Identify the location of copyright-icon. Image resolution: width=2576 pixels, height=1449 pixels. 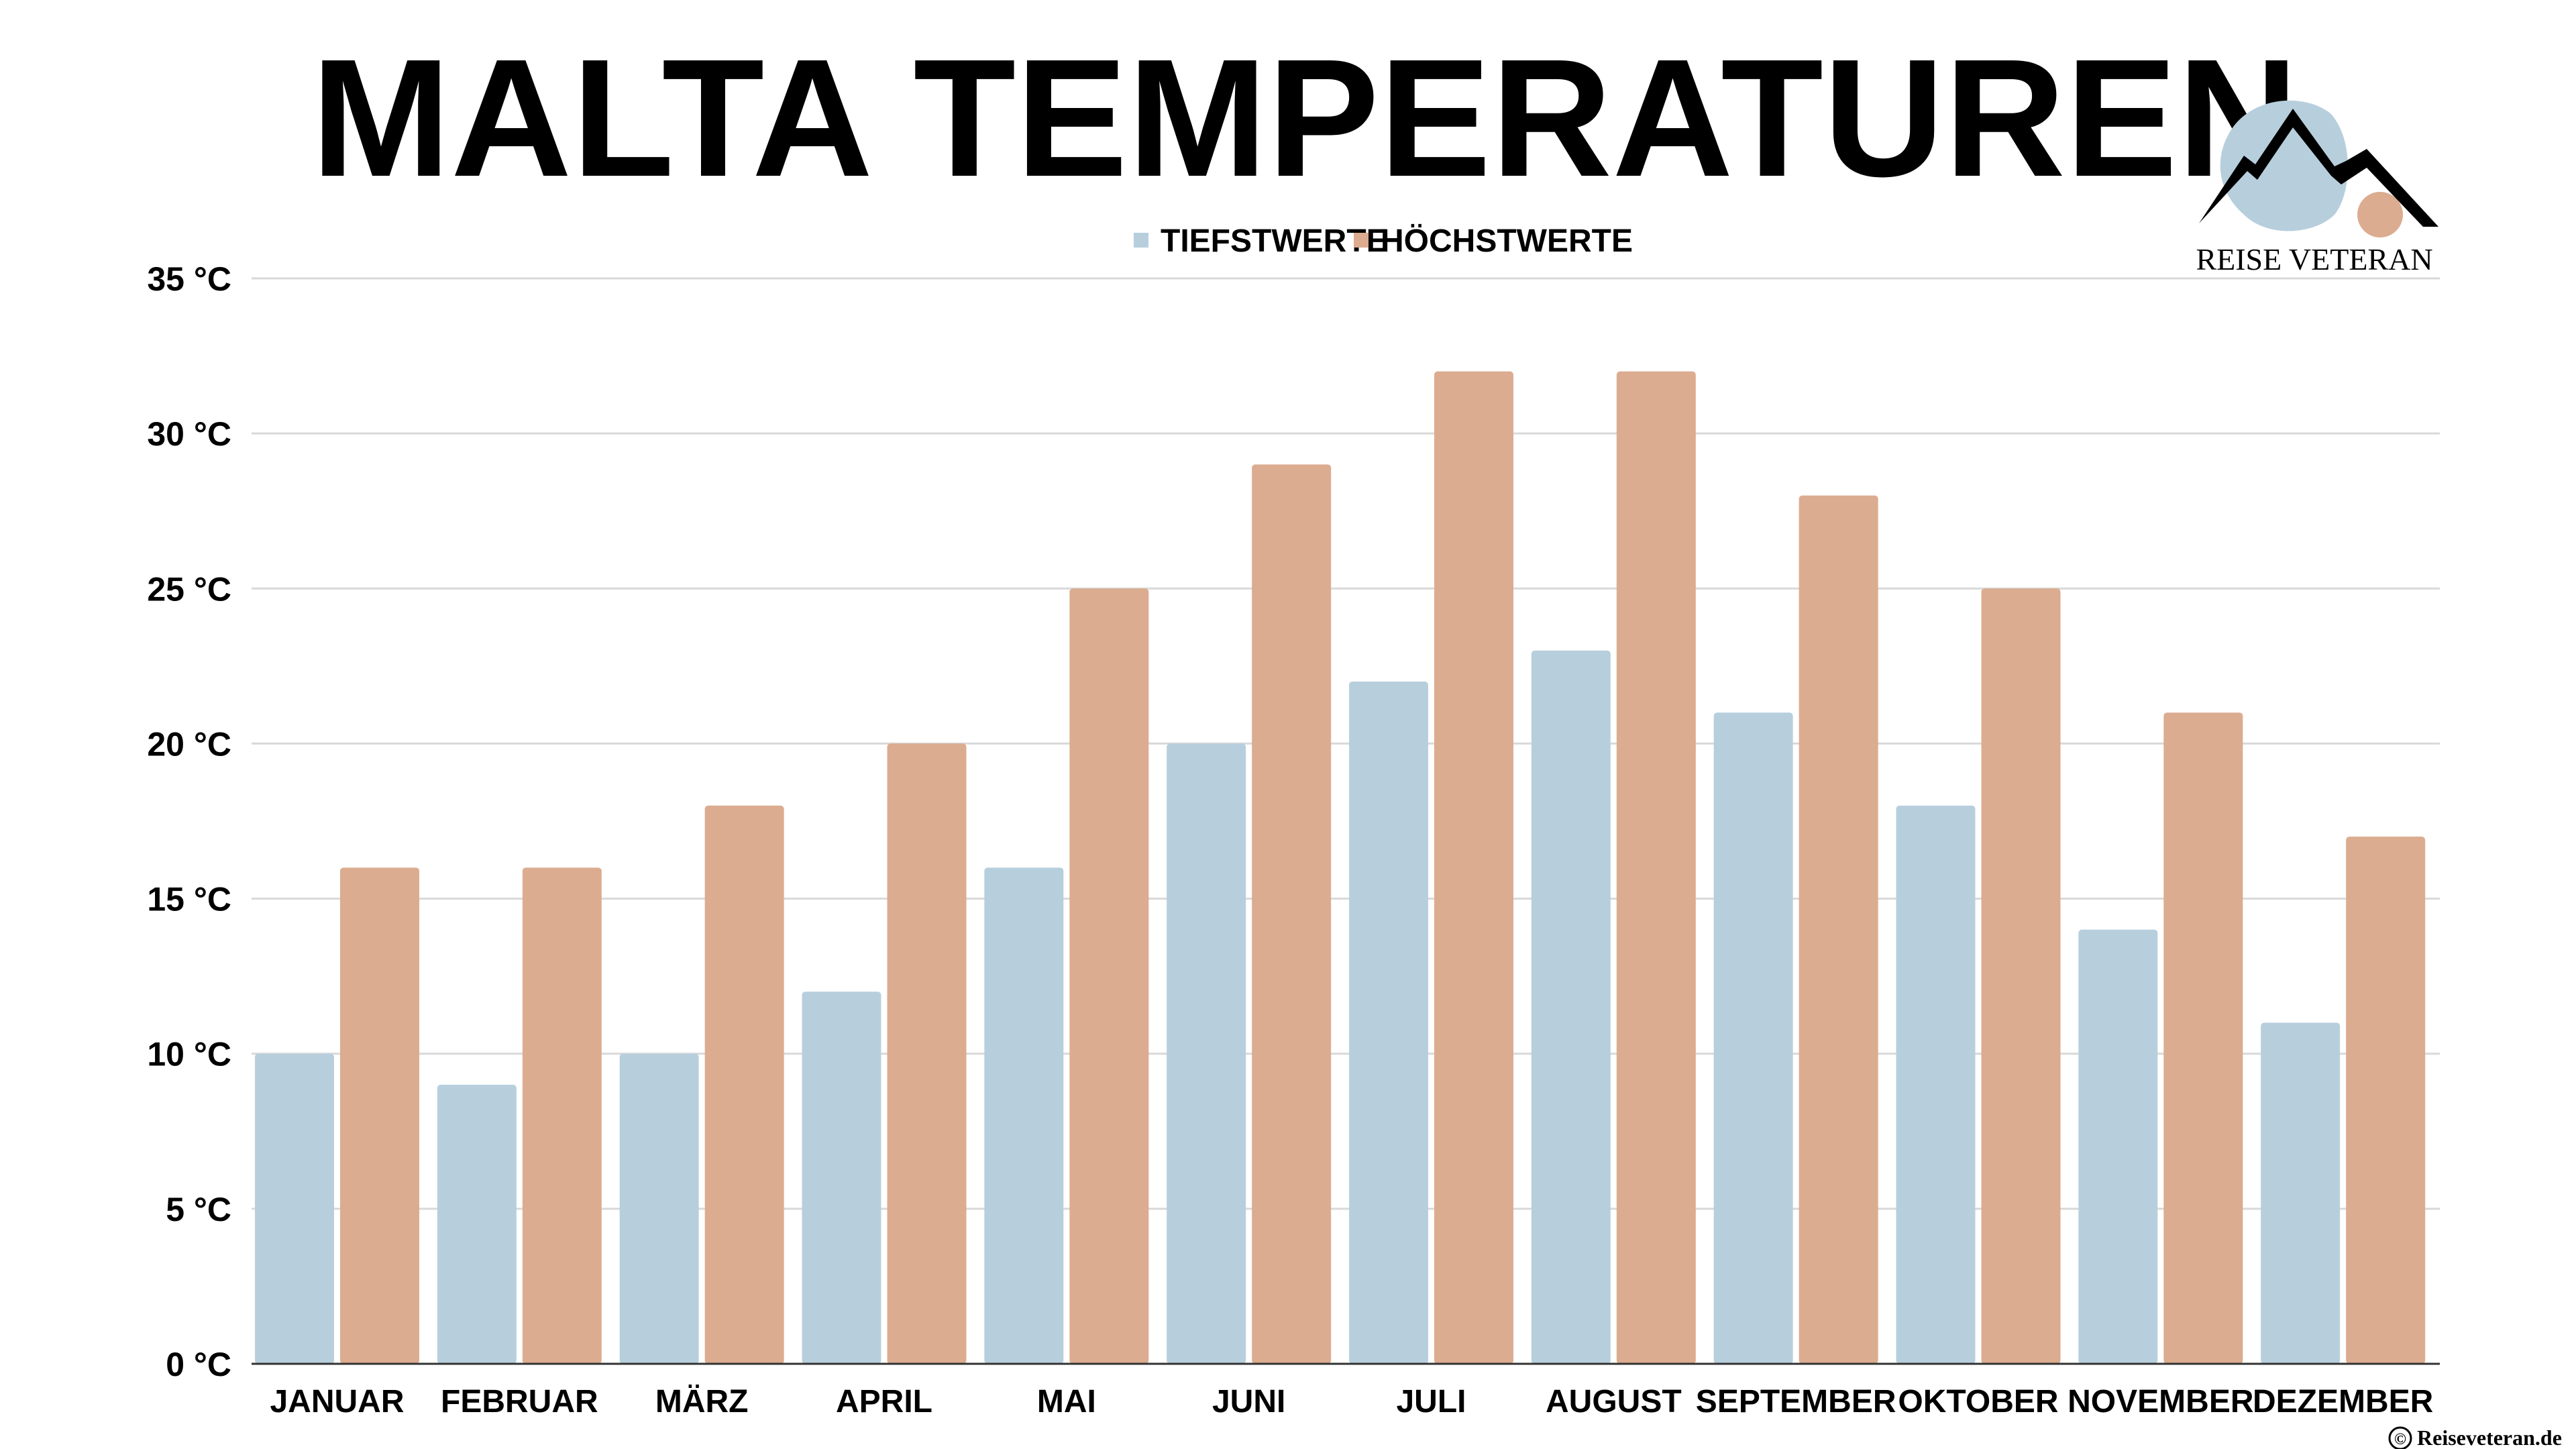
(2400, 1437).